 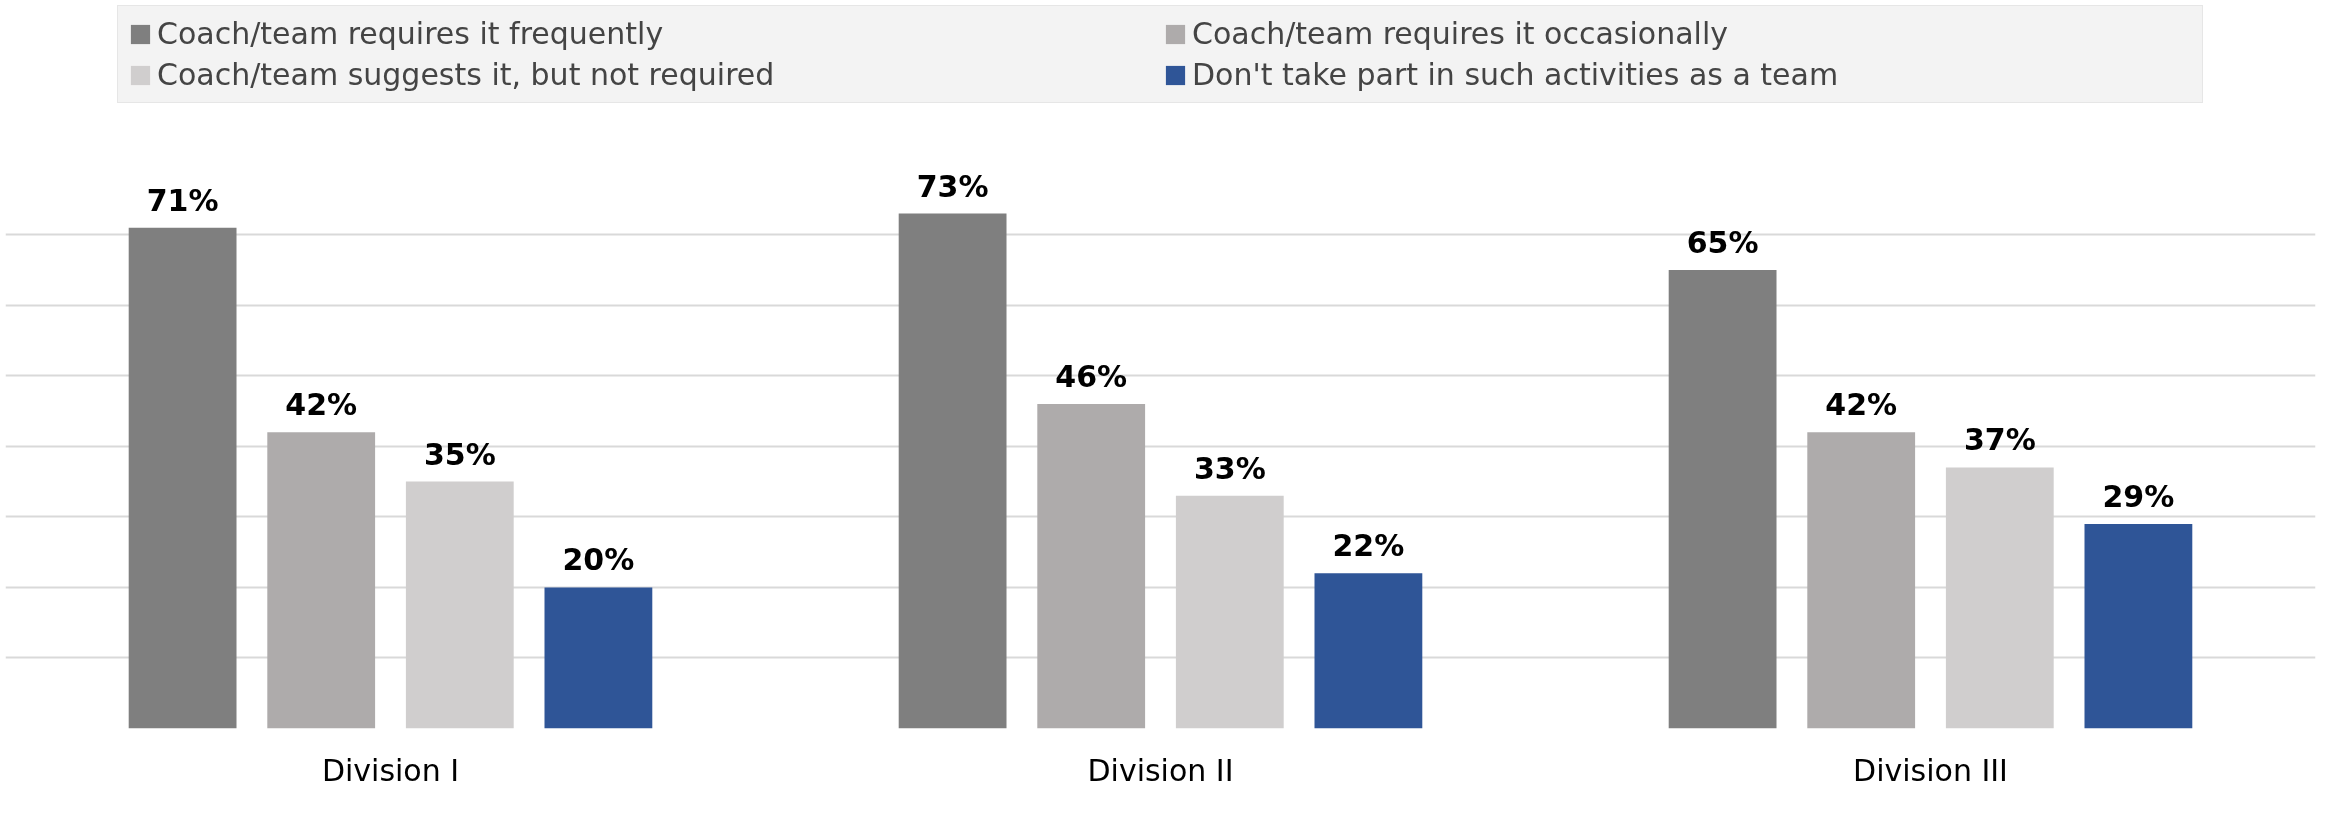 I want to click on data-label: 20%, so click(x=598, y=560).